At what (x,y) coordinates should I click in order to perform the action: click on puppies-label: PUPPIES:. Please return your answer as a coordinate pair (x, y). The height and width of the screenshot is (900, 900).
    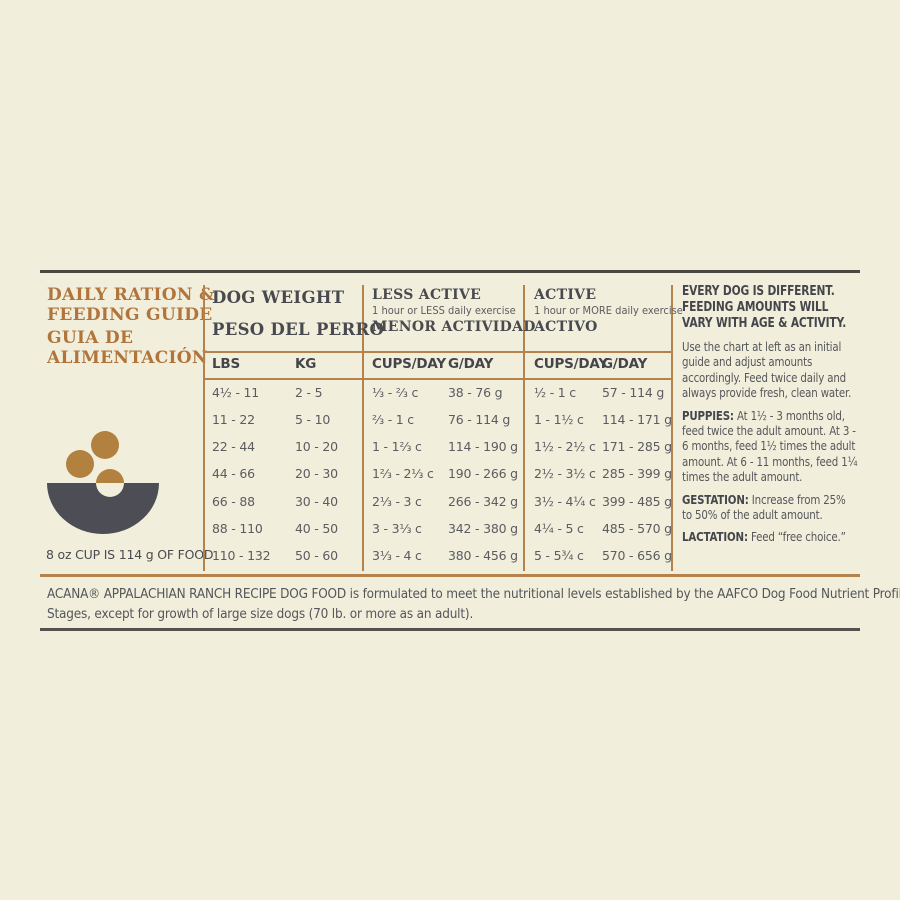
    Looking at the image, I should click on (708, 415).